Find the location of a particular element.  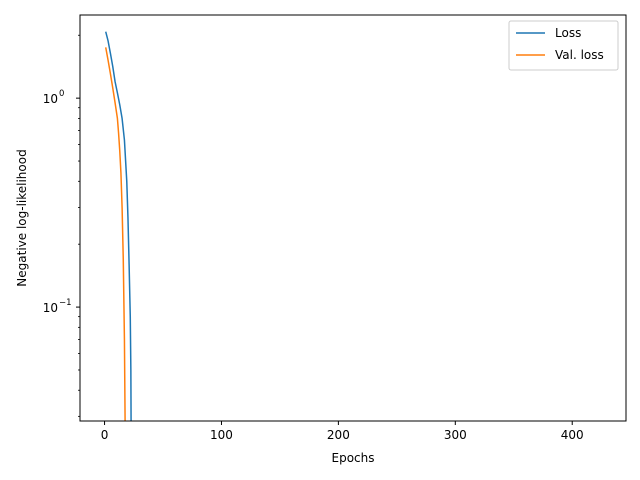

x-tick-label: 0 is located at coordinates (105, 435).